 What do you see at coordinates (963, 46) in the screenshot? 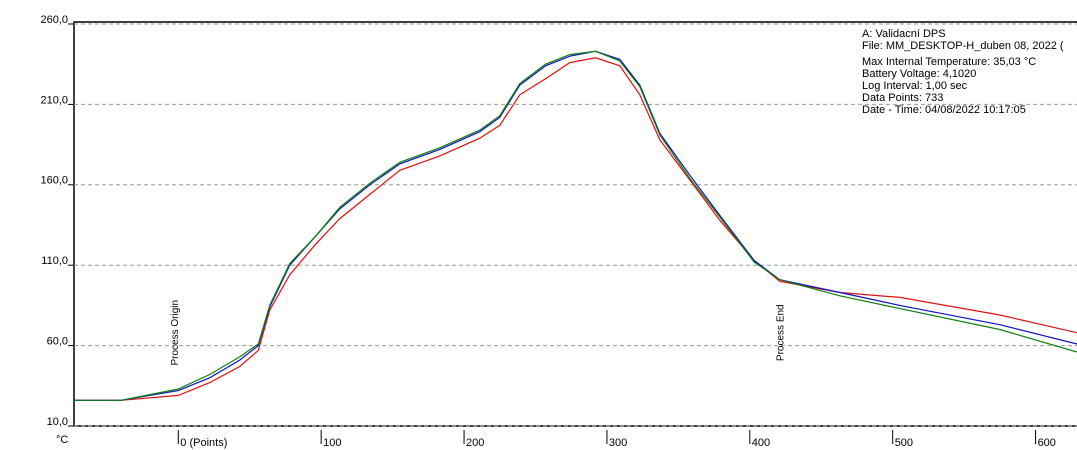
I see `info-line: File: MM_DESKTOP-H_duben 08, 2022 (` at bounding box center [963, 46].